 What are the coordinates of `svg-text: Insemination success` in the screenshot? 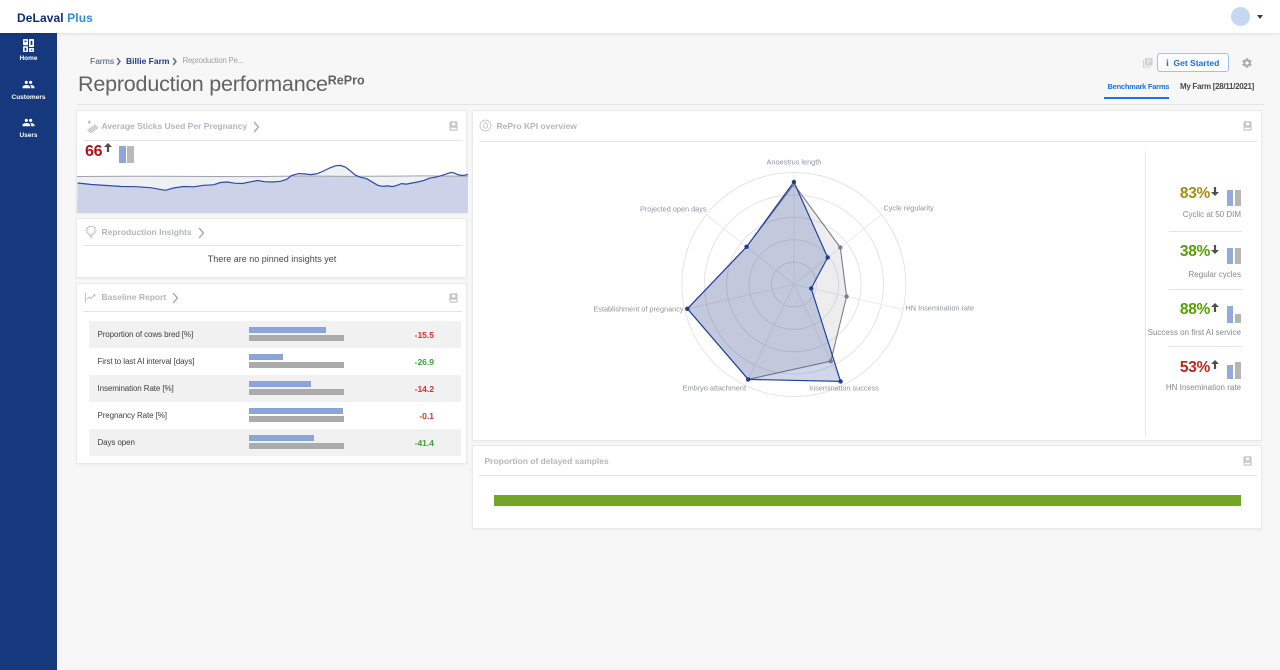 It's located at (844, 388).